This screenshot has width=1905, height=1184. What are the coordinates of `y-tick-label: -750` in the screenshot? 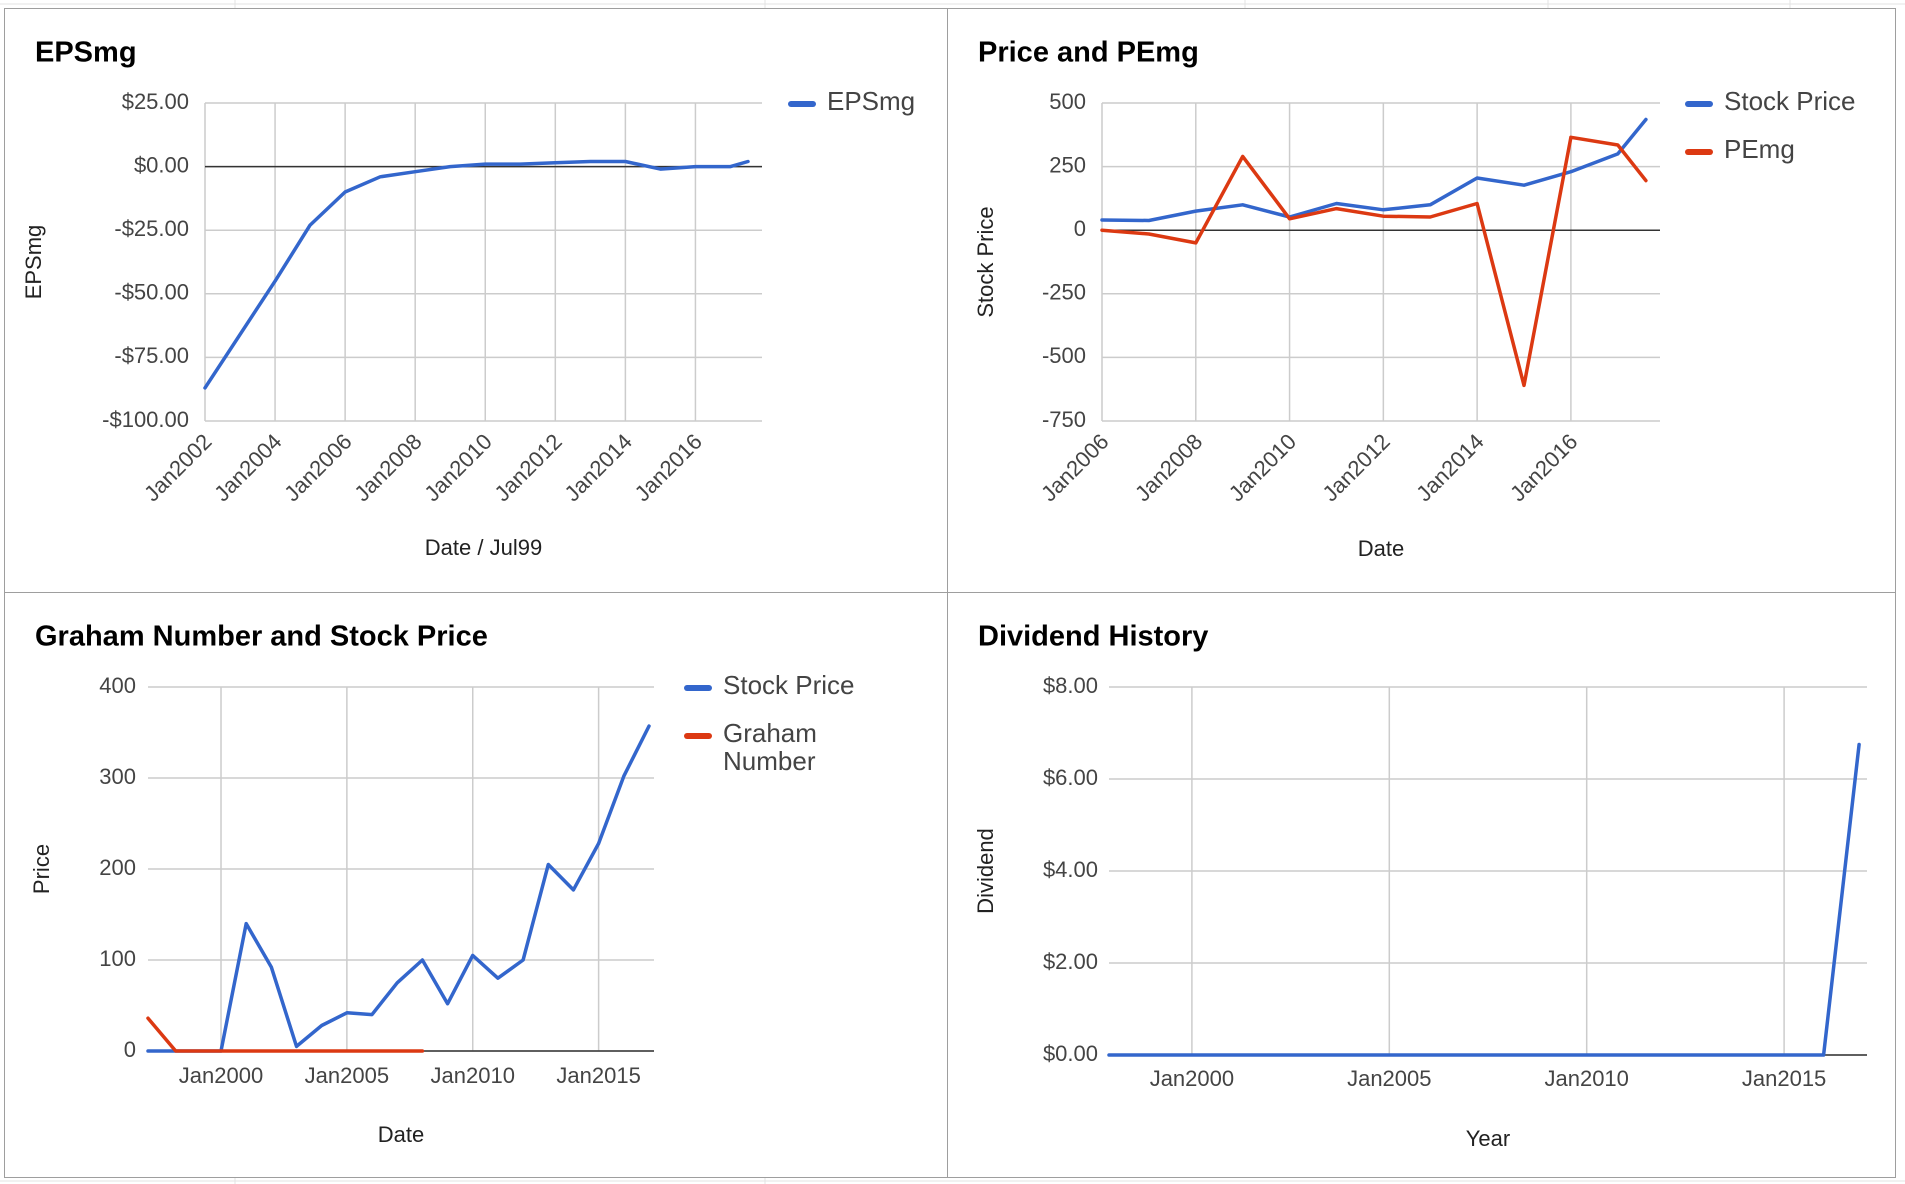 It's located at (1064, 419).